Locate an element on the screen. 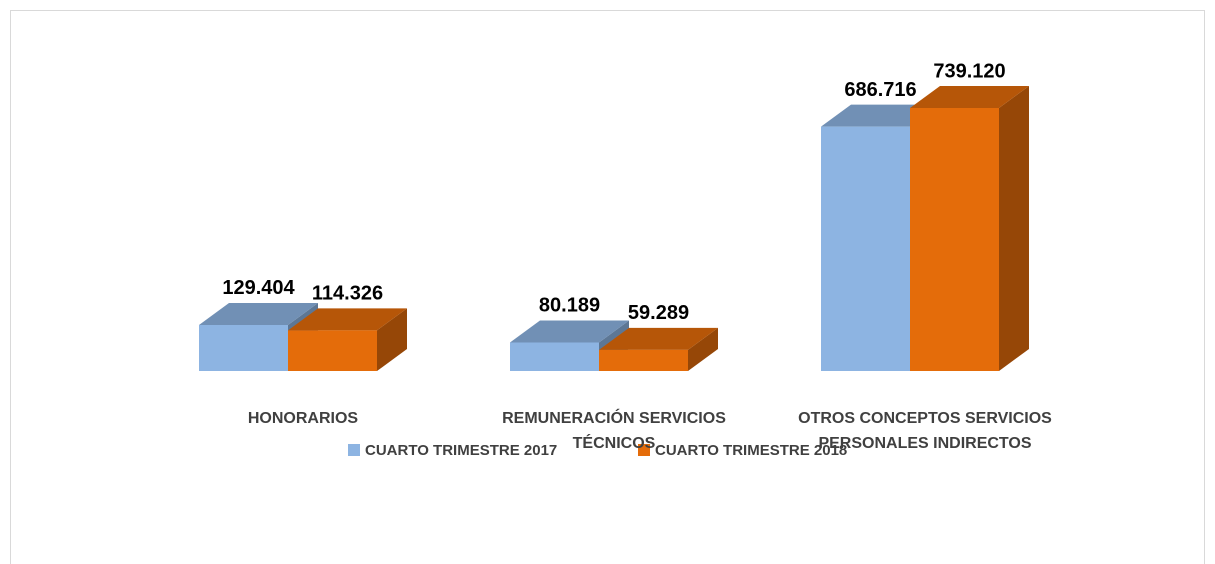 The image size is (1215, 564). data-label: 59.289 is located at coordinates (658, 313).